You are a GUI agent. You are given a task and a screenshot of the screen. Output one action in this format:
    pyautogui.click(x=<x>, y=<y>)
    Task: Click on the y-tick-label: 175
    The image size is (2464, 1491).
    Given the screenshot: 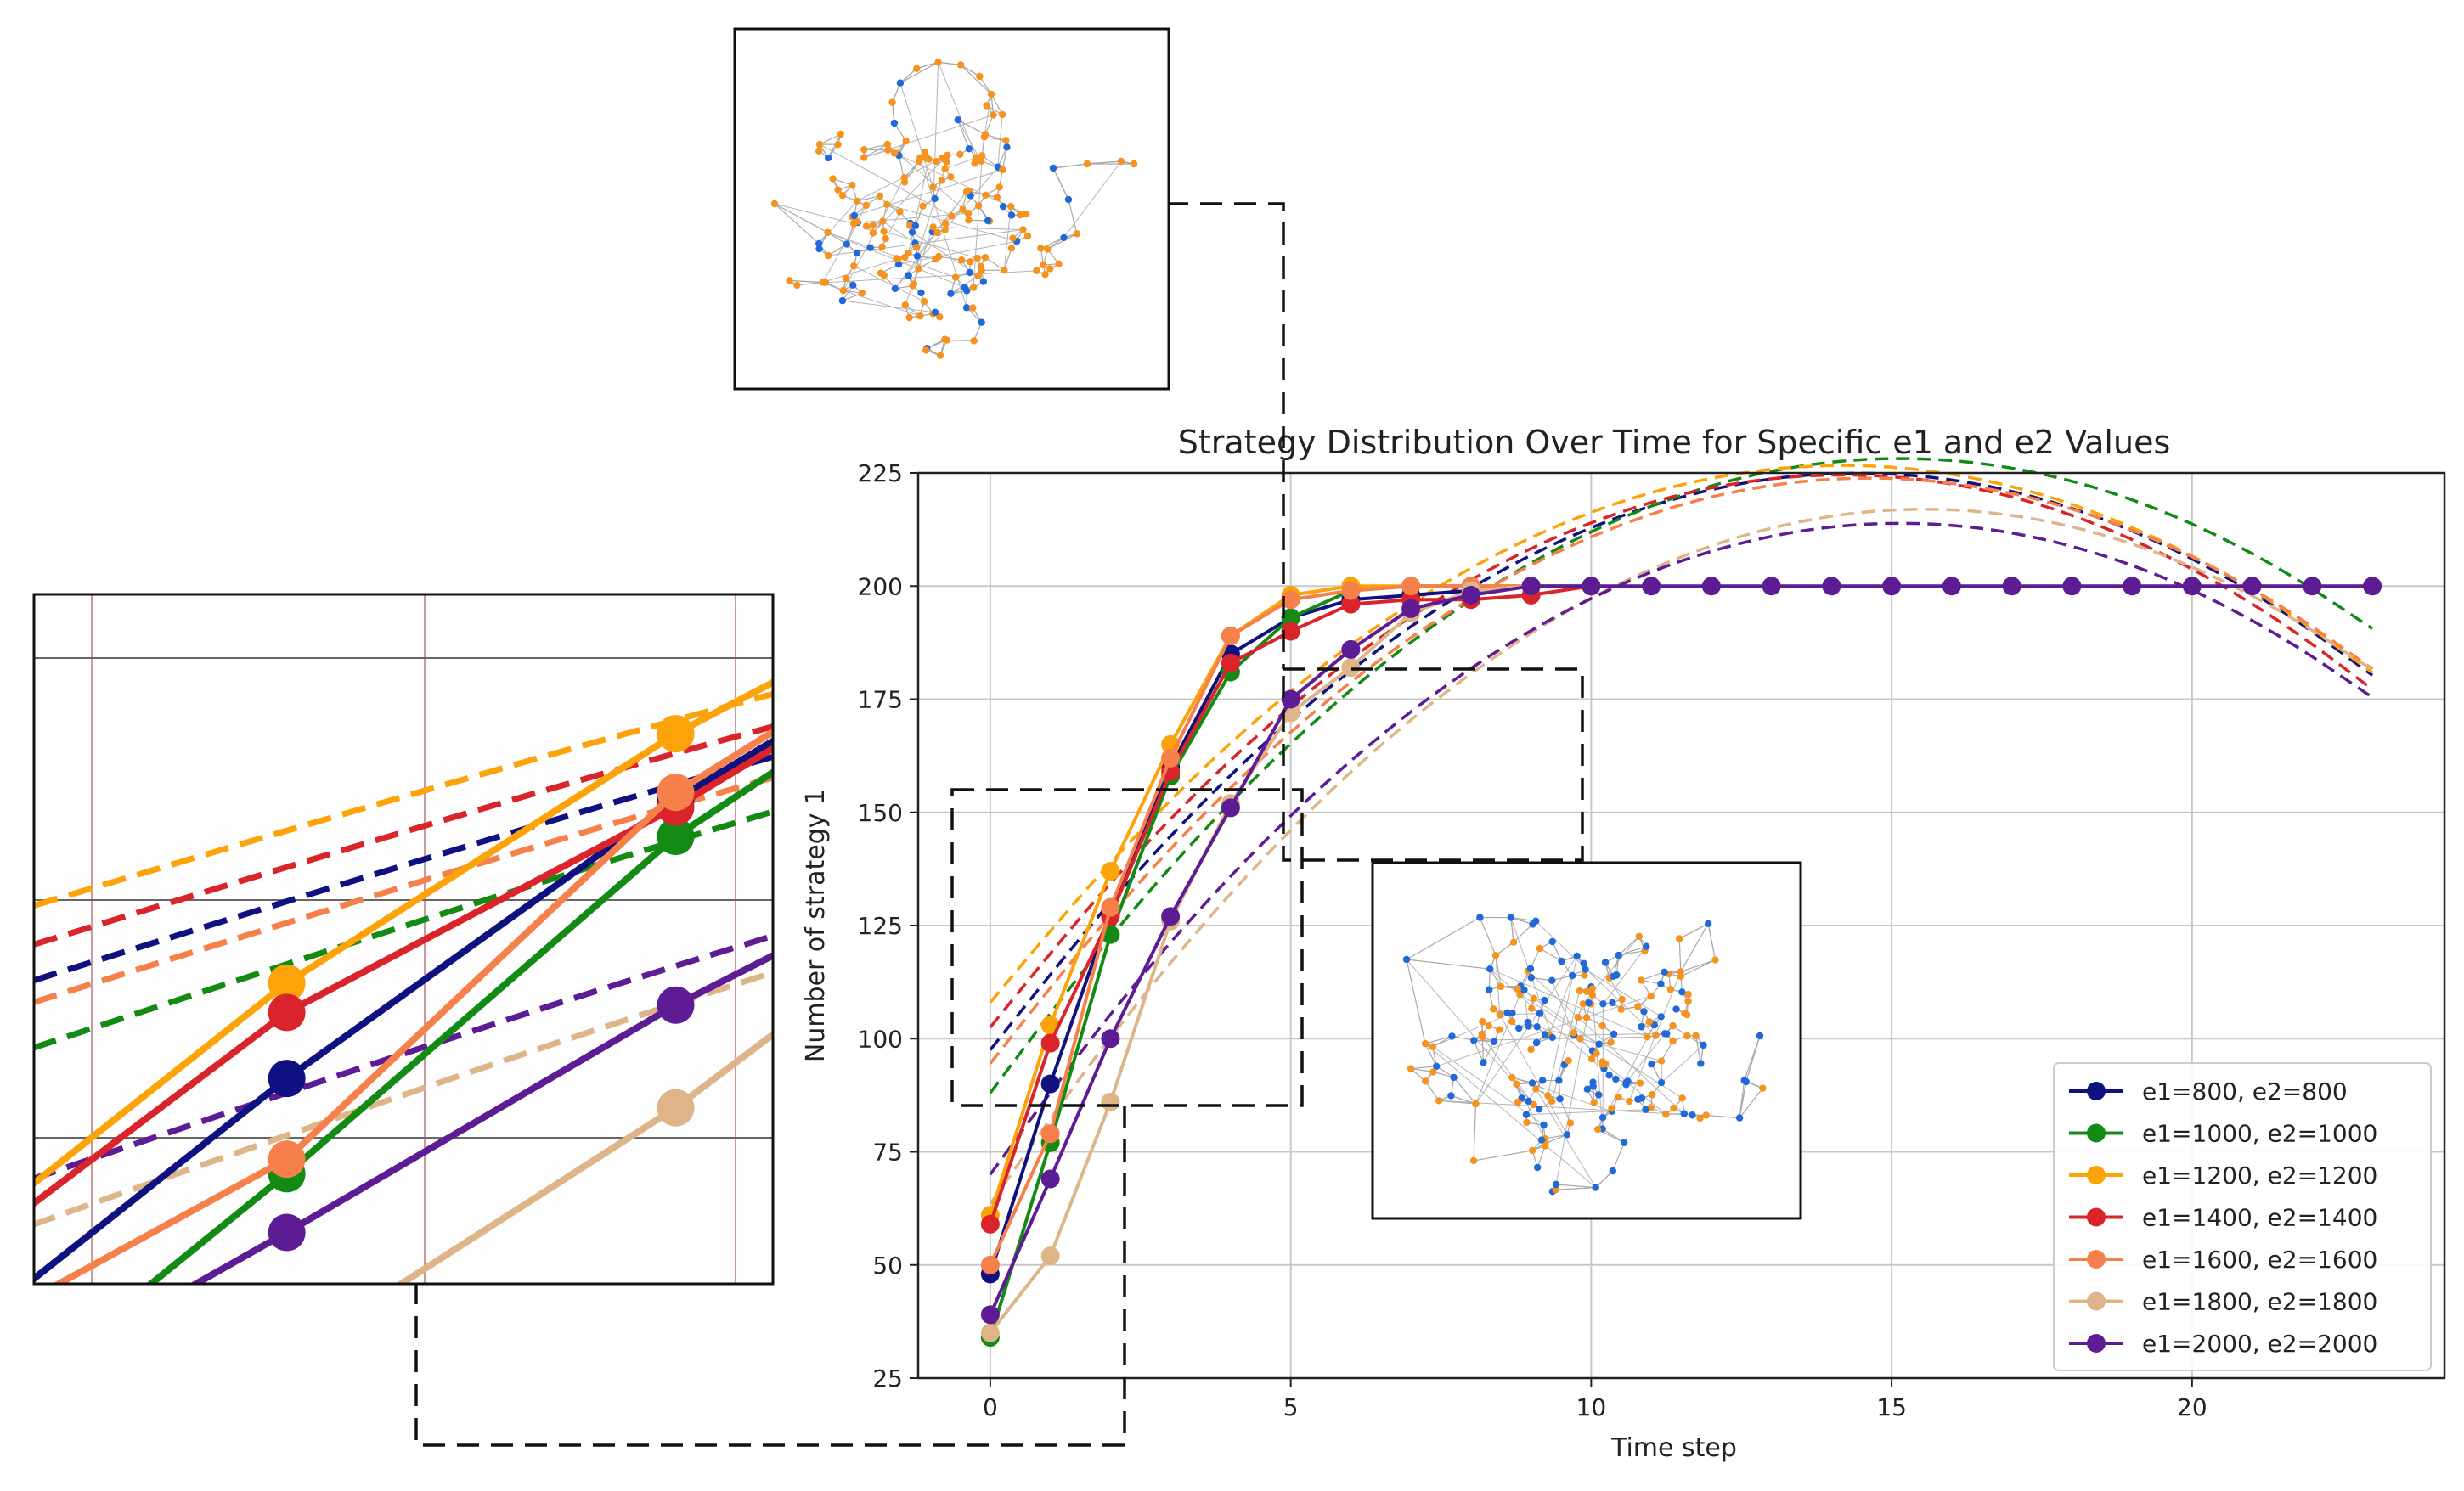 What is the action you would take?
    pyautogui.click(x=880, y=700)
    